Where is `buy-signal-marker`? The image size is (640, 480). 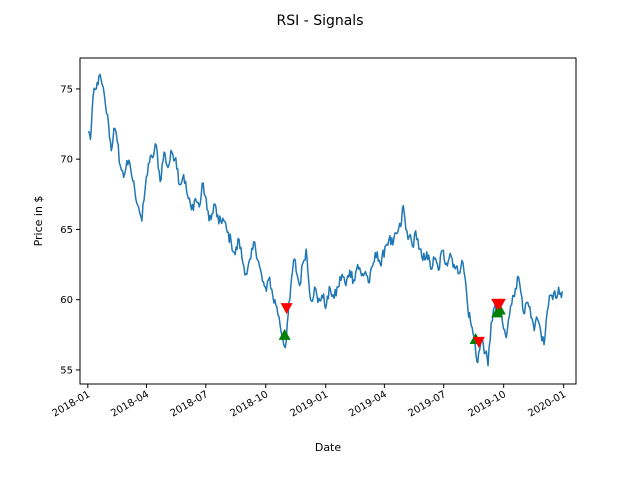 buy-signal-marker is located at coordinates (284, 334).